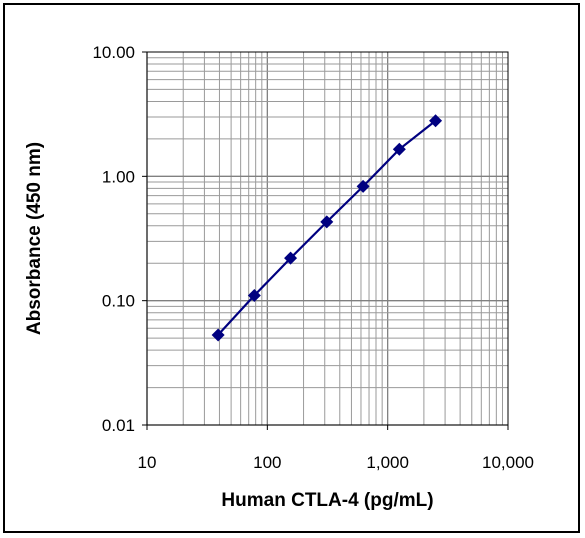 This screenshot has height=538, width=585. Describe the element at coordinates (34, 238) in the screenshot. I see `y-axis-title: Absorbance (450 nm)` at that location.